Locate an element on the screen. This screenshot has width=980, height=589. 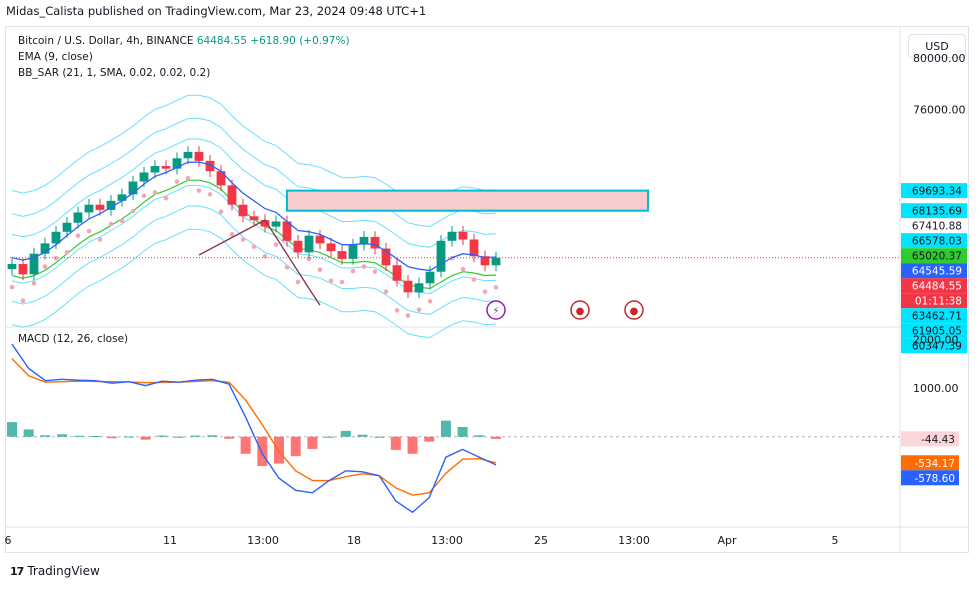
time-tick-label: 11 is located at coordinates (170, 540).